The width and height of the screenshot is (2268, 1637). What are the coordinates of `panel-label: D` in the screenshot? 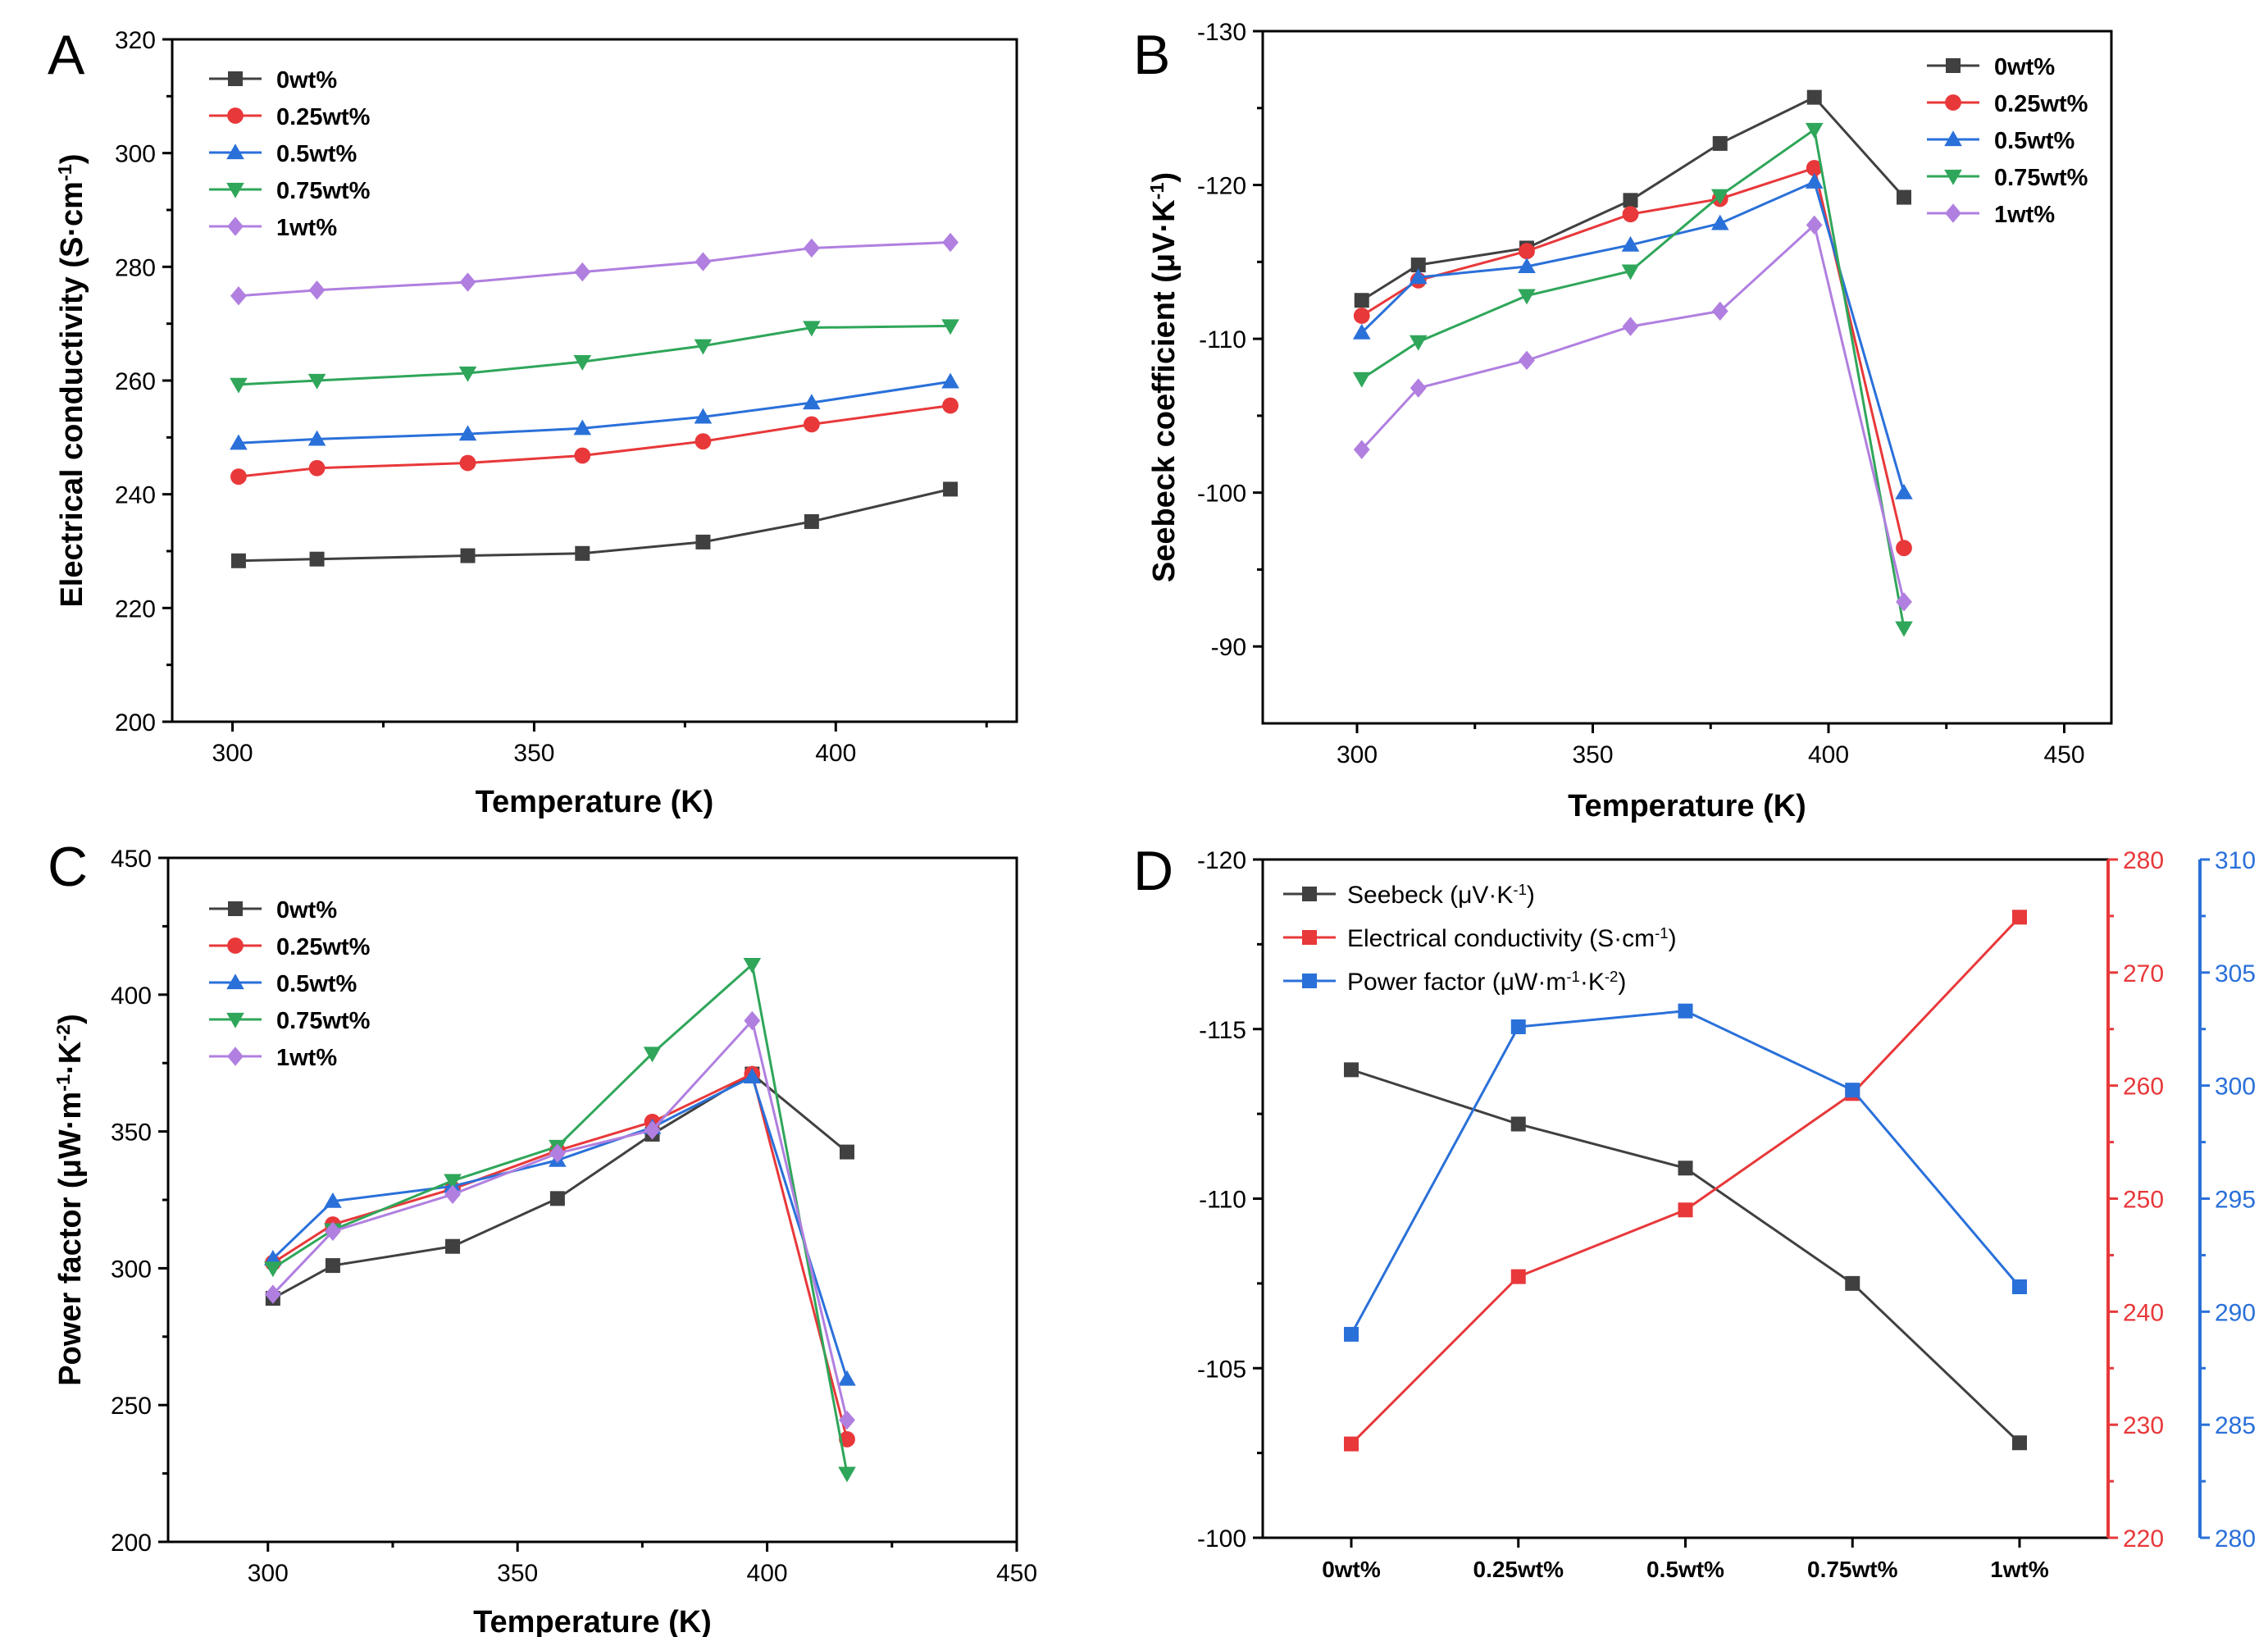 It's located at (1153, 871).